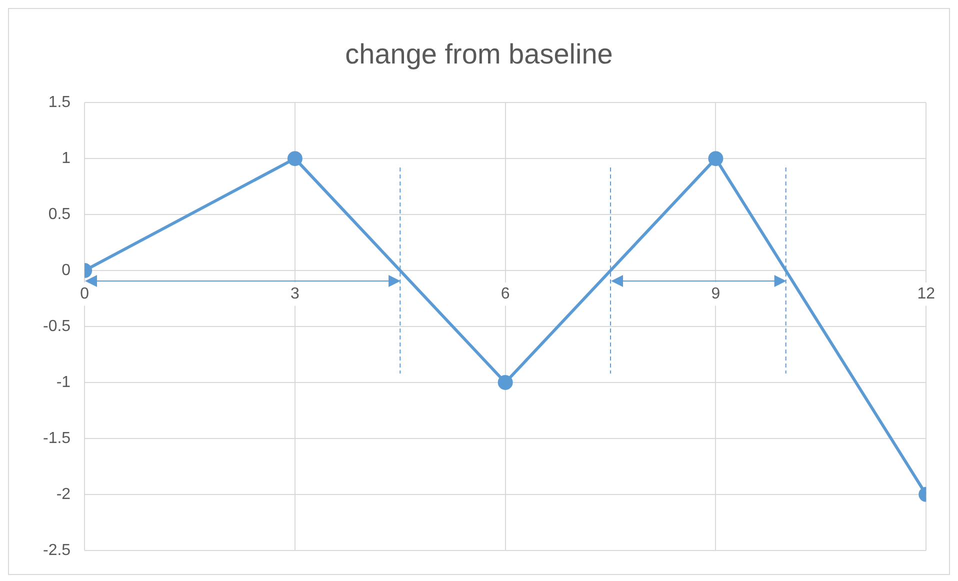  I want to click on y-tick-label: 0.5, so click(59, 214).